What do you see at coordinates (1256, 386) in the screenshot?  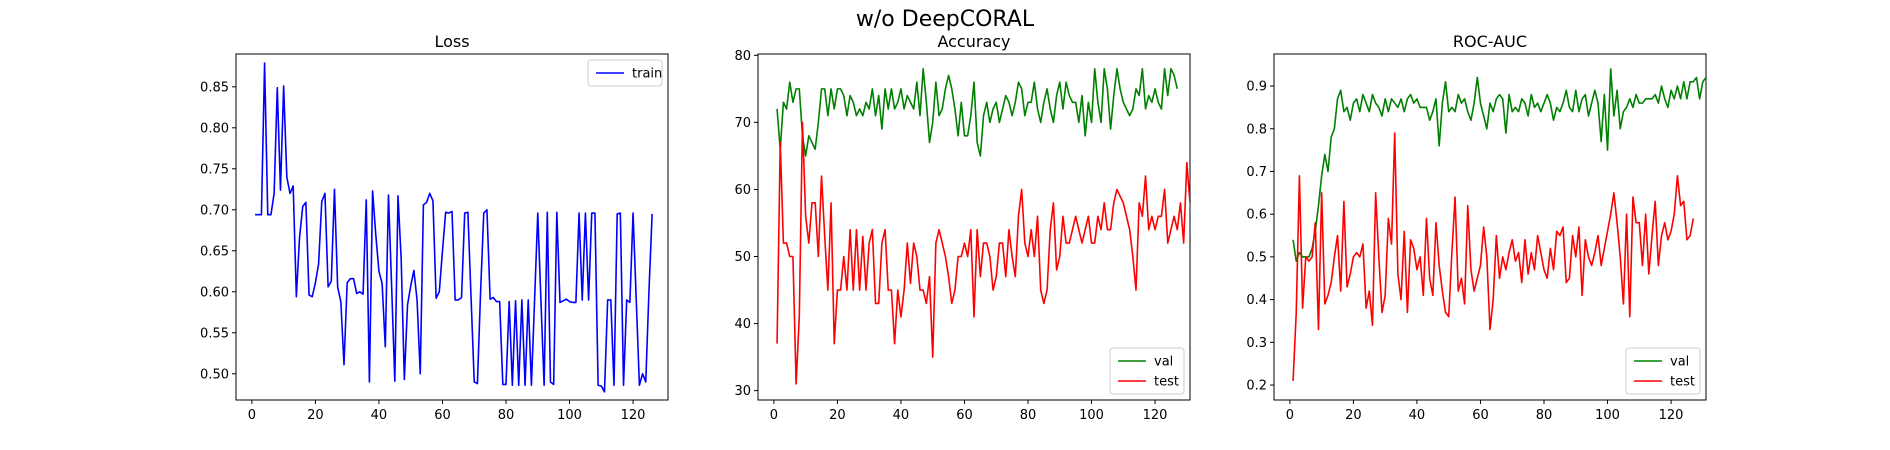 I see `roc-auc-y-tick-label: 0.2` at bounding box center [1256, 386].